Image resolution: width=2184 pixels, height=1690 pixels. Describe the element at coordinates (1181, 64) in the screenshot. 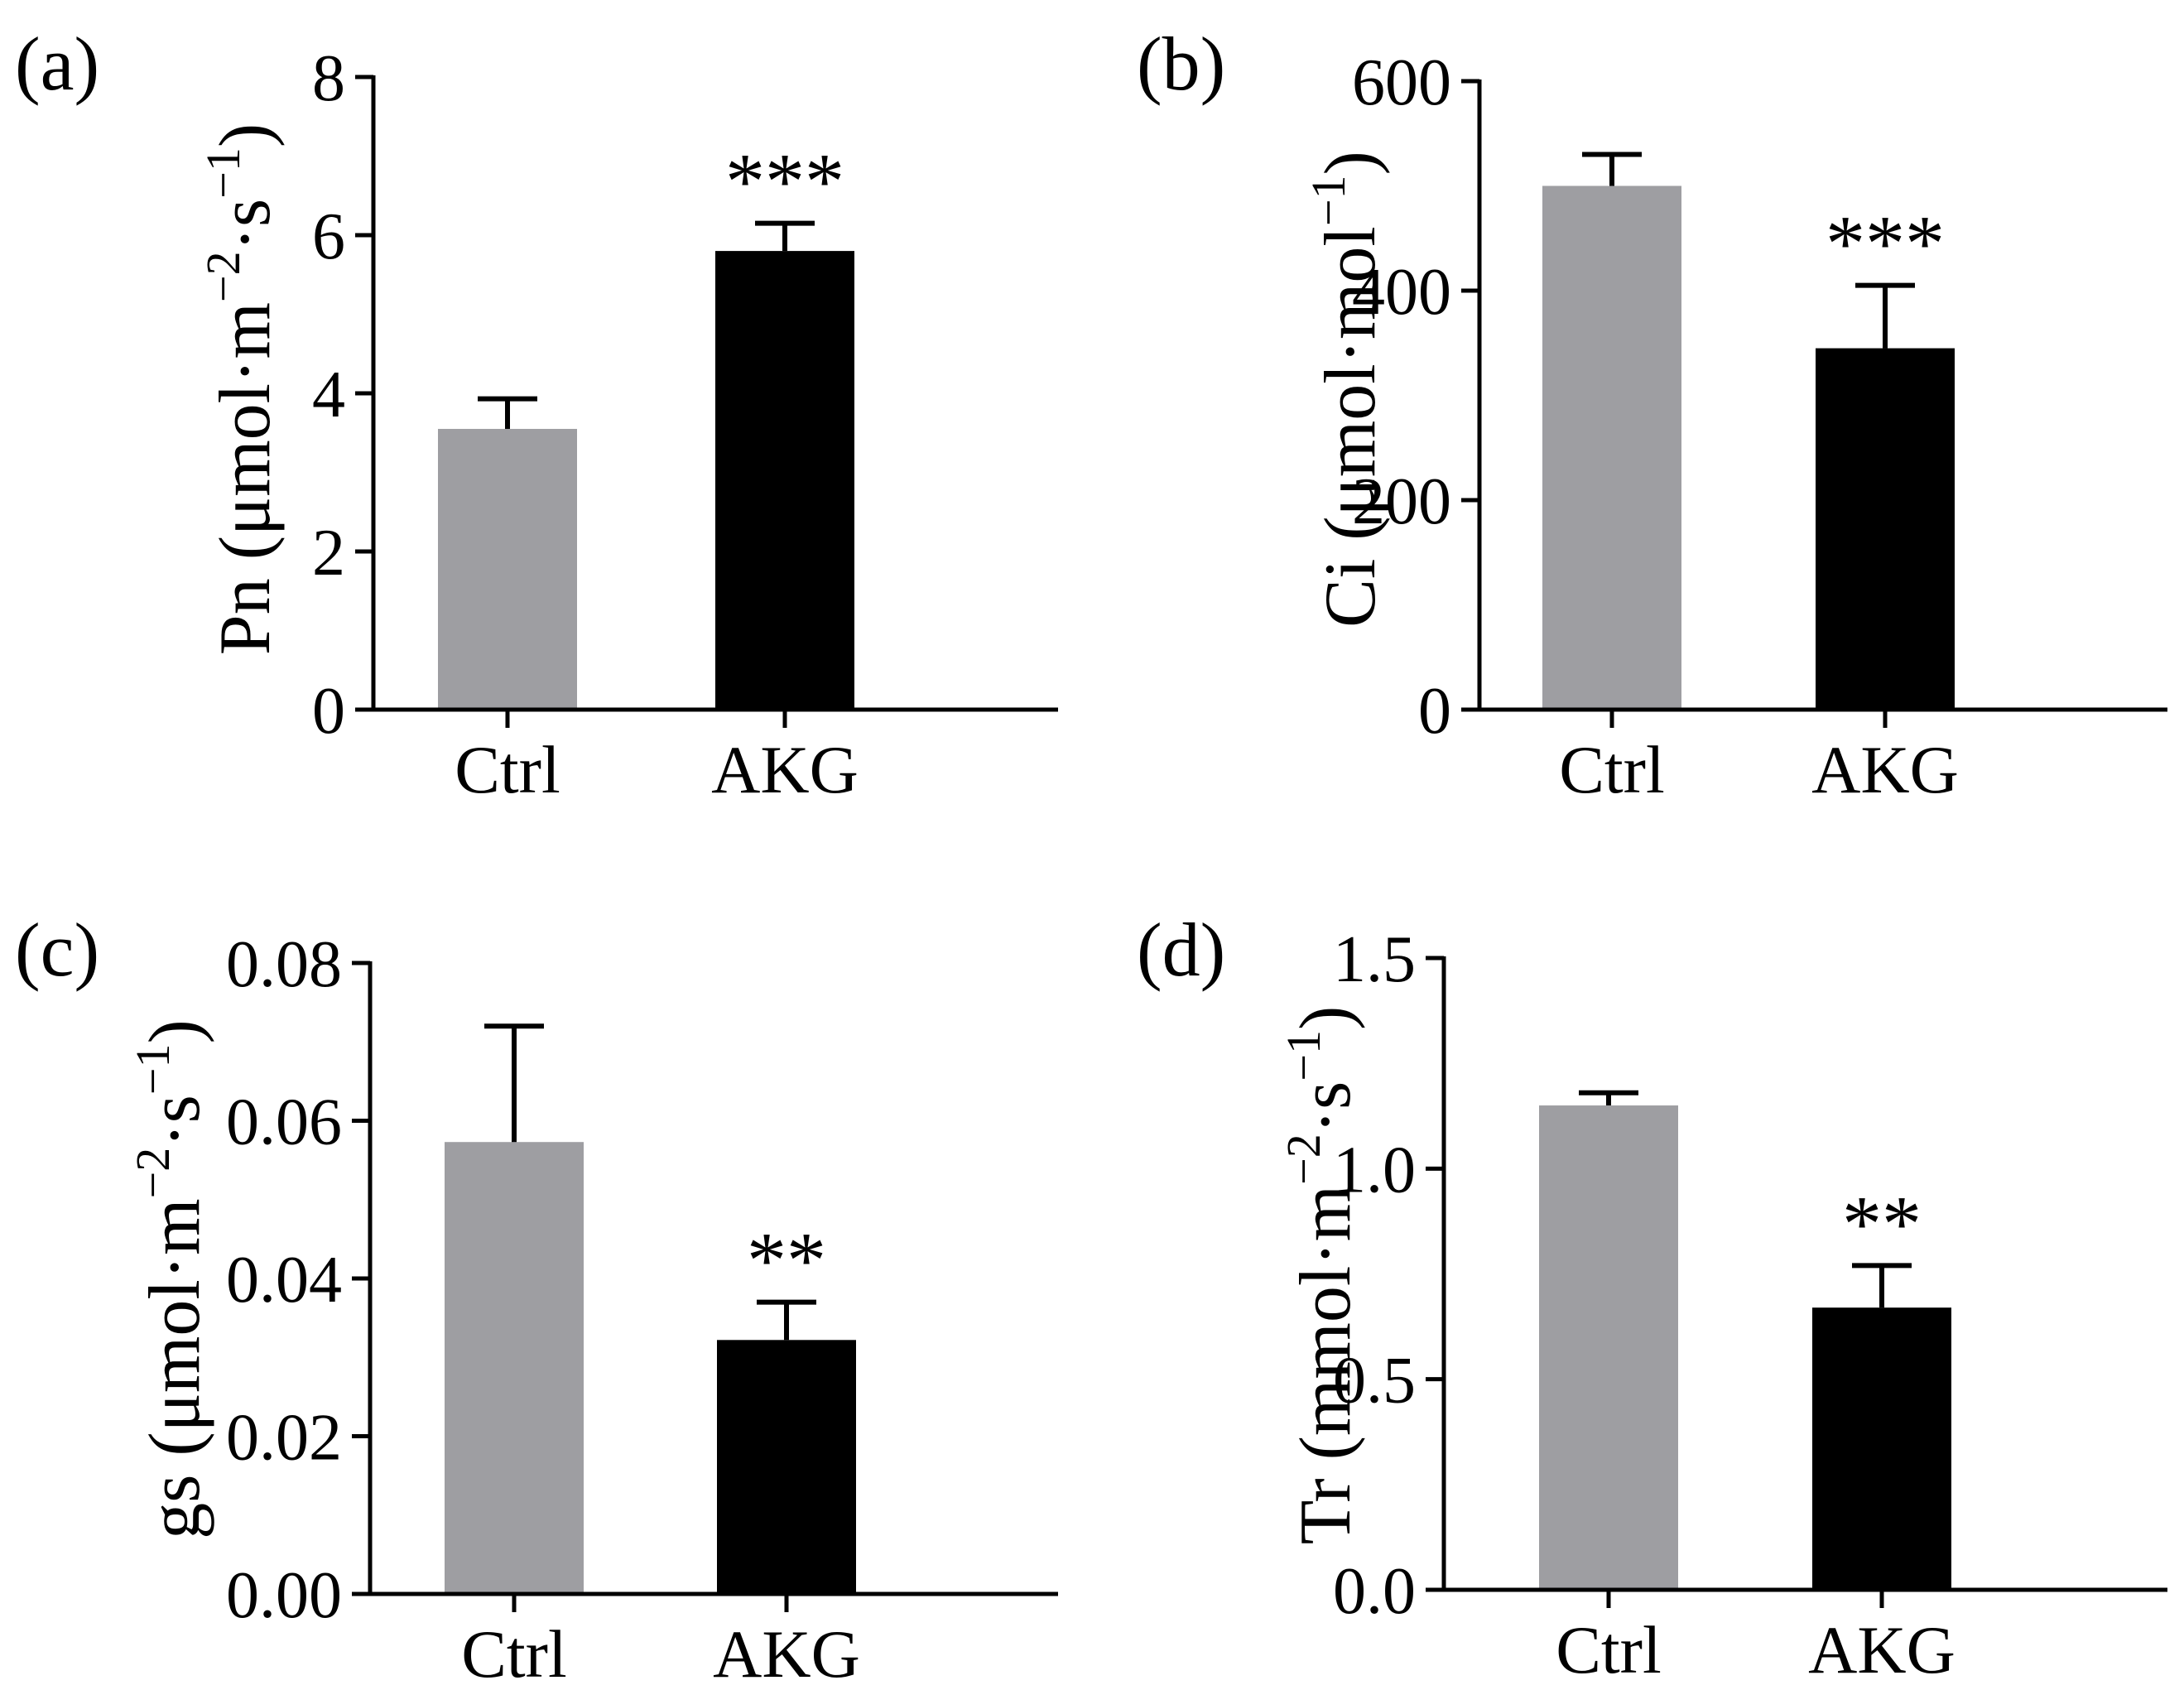

I see `panel-label-b: (b)` at that location.